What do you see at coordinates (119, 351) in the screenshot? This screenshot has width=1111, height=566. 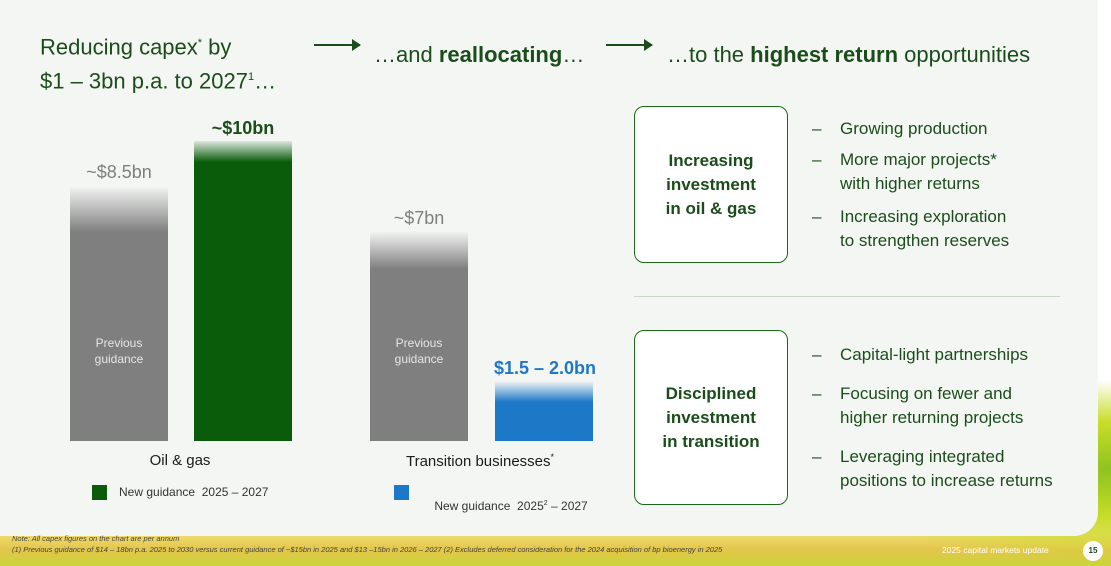 I see `oil-prev-guidance-label: Previous guidance` at bounding box center [119, 351].